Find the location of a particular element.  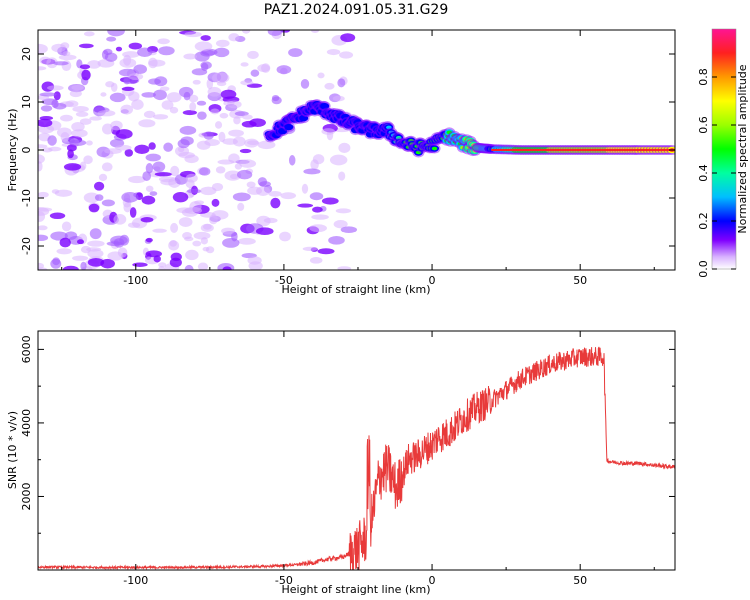

snr-y-label: SNR (10 * v/v) is located at coordinates (12, 450).